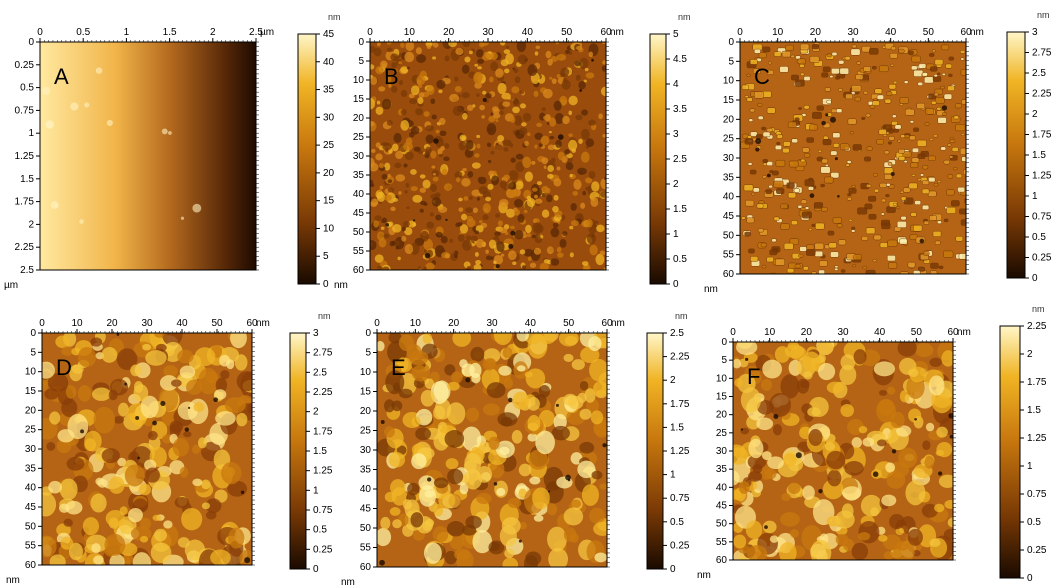 The height and width of the screenshot is (588, 1051). I want to click on y-tick-label: 1.5, so click(27, 179).